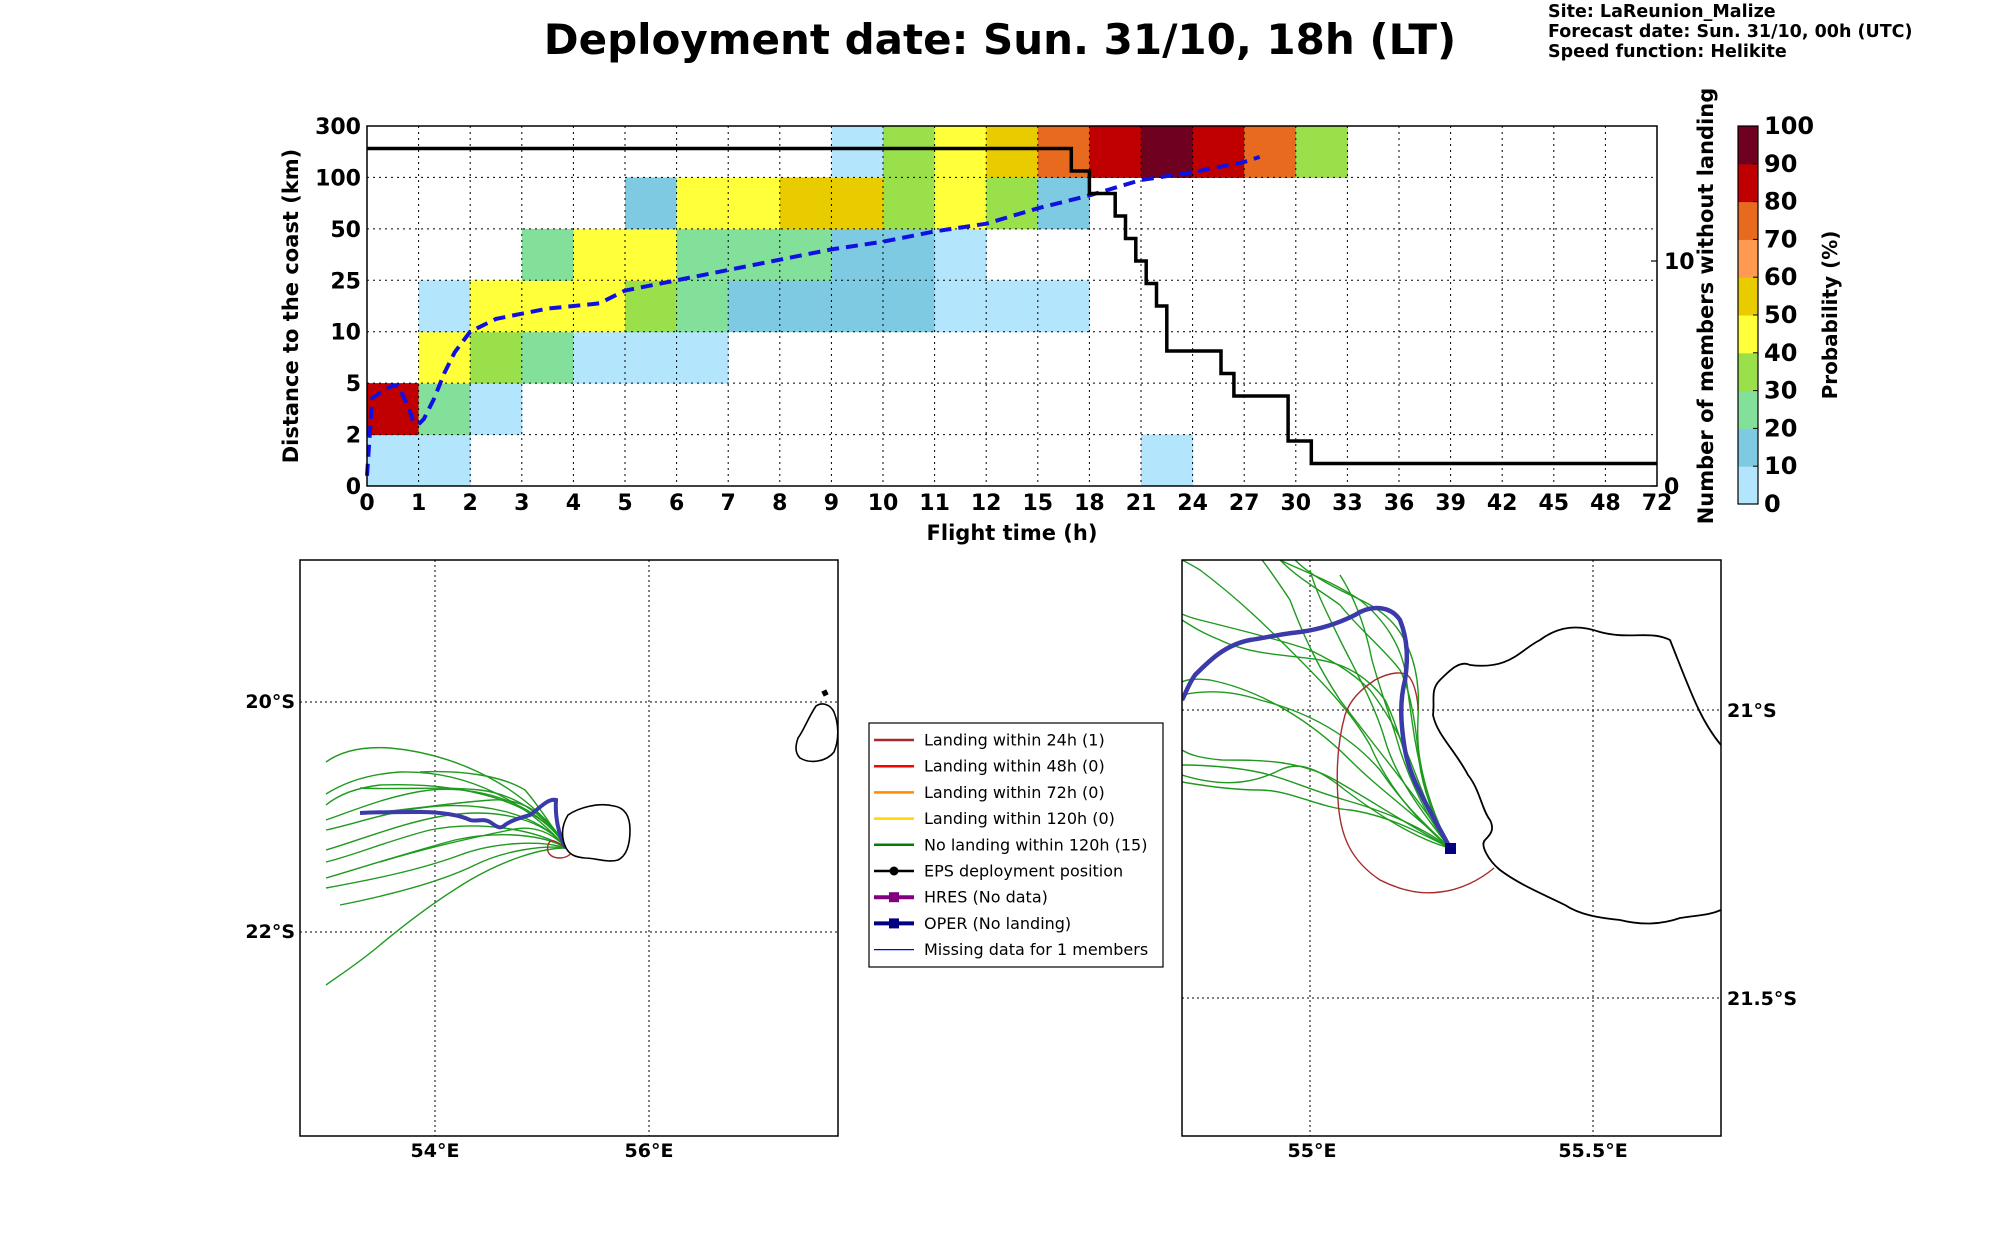 This screenshot has height=1250, width=2000. I want to click on speed-function-label: Speed function: Helikite, so click(1667, 52).